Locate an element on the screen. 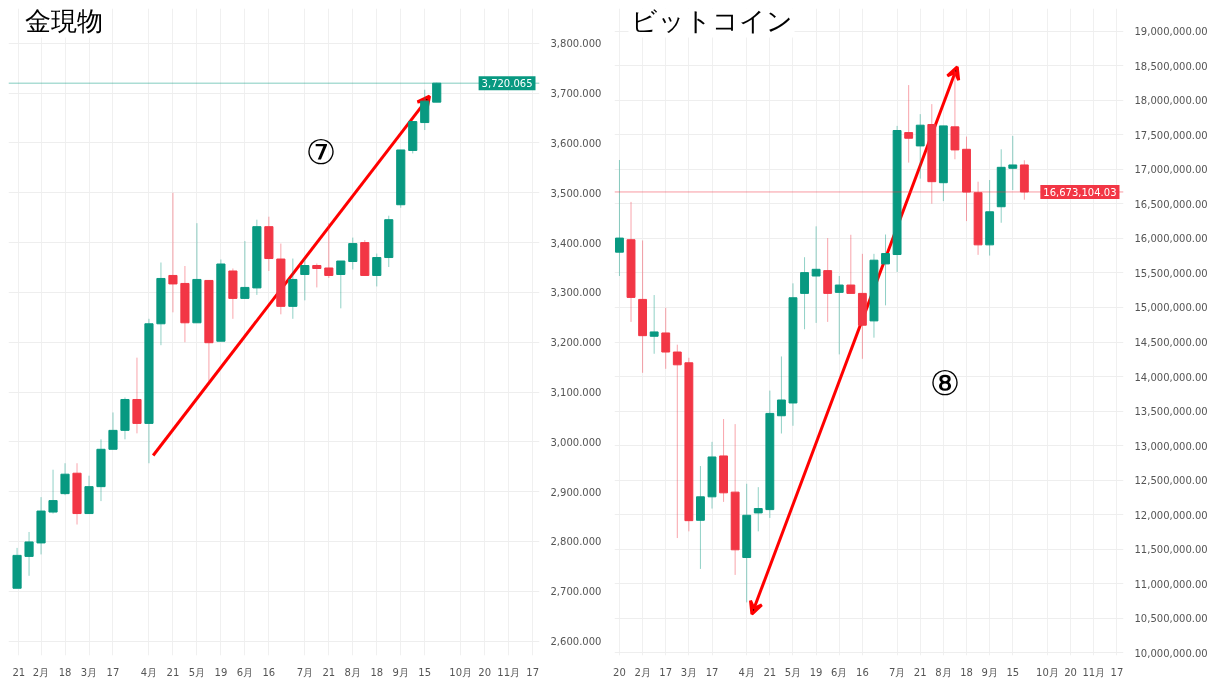 This screenshot has height=692, width=1215. y-tick-label: 14,500,000.00 is located at coordinates (1171, 343).